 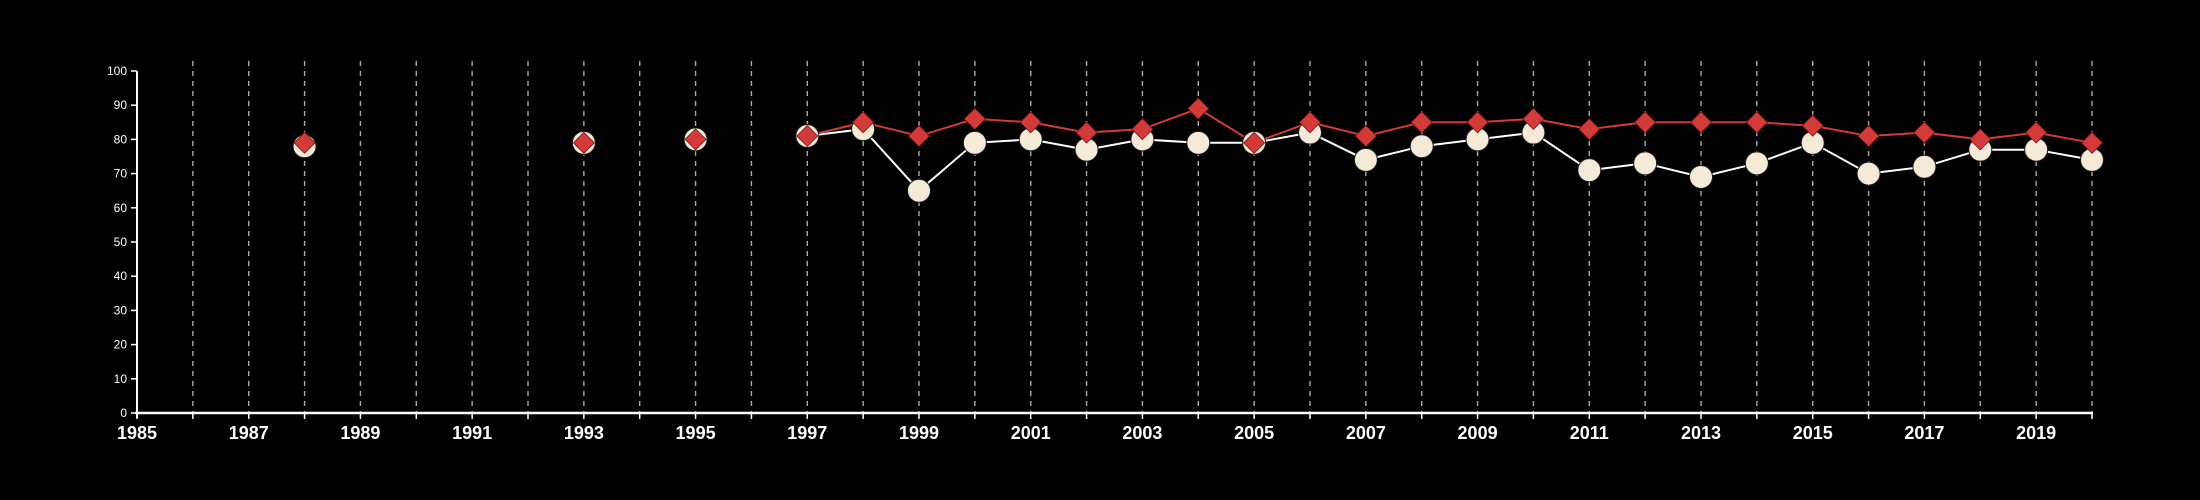 What do you see at coordinates (1533, 118) in the screenshot?
I see `point-diamond-2010` at bounding box center [1533, 118].